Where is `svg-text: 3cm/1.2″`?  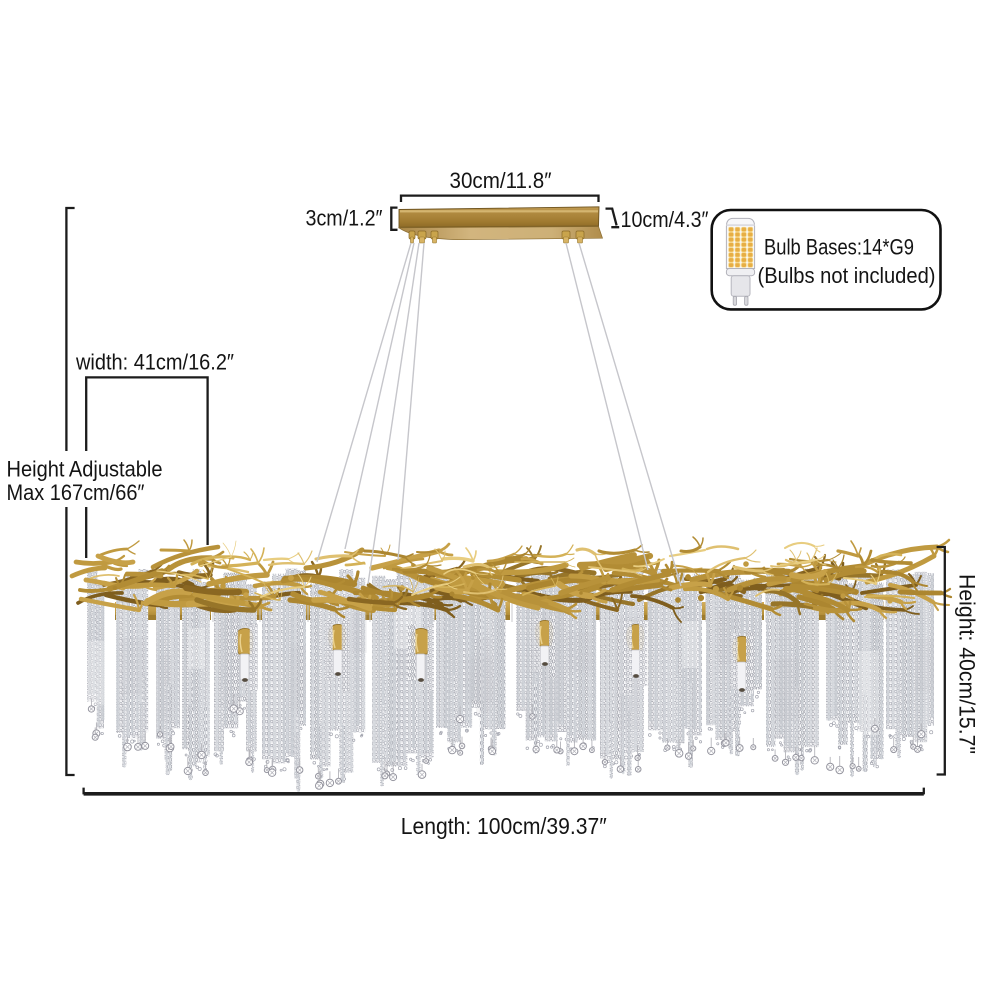 svg-text: 3cm/1.2″ is located at coordinates (344, 218).